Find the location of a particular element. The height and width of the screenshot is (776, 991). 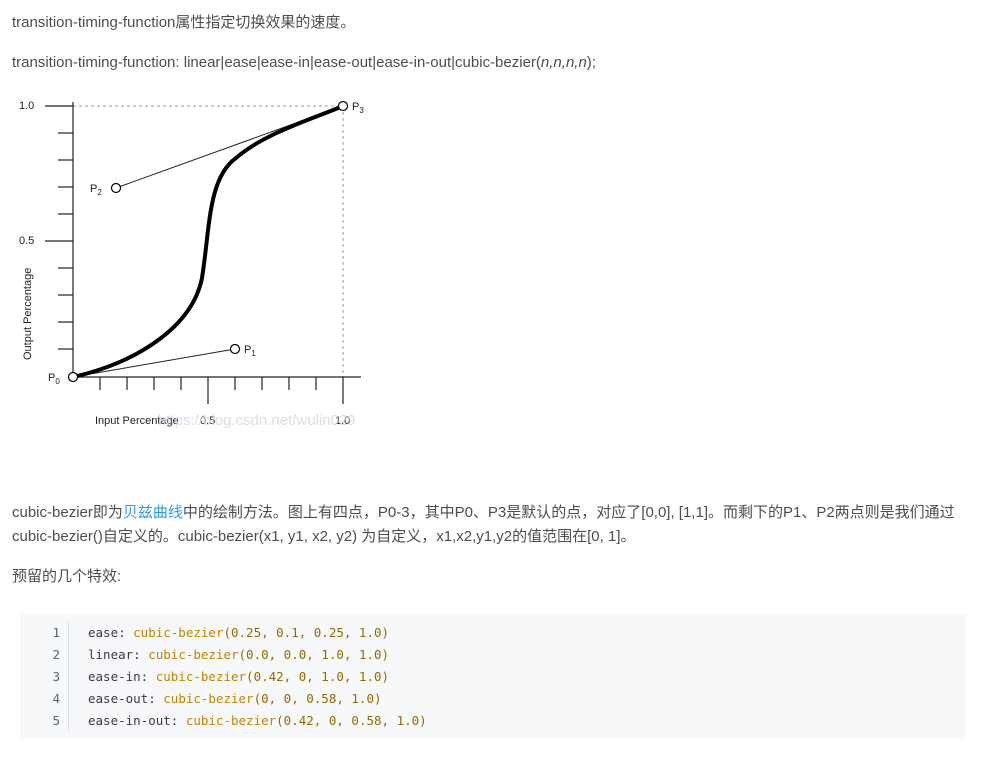

syntax-args: n,n,n,n is located at coordinates (563, 62).